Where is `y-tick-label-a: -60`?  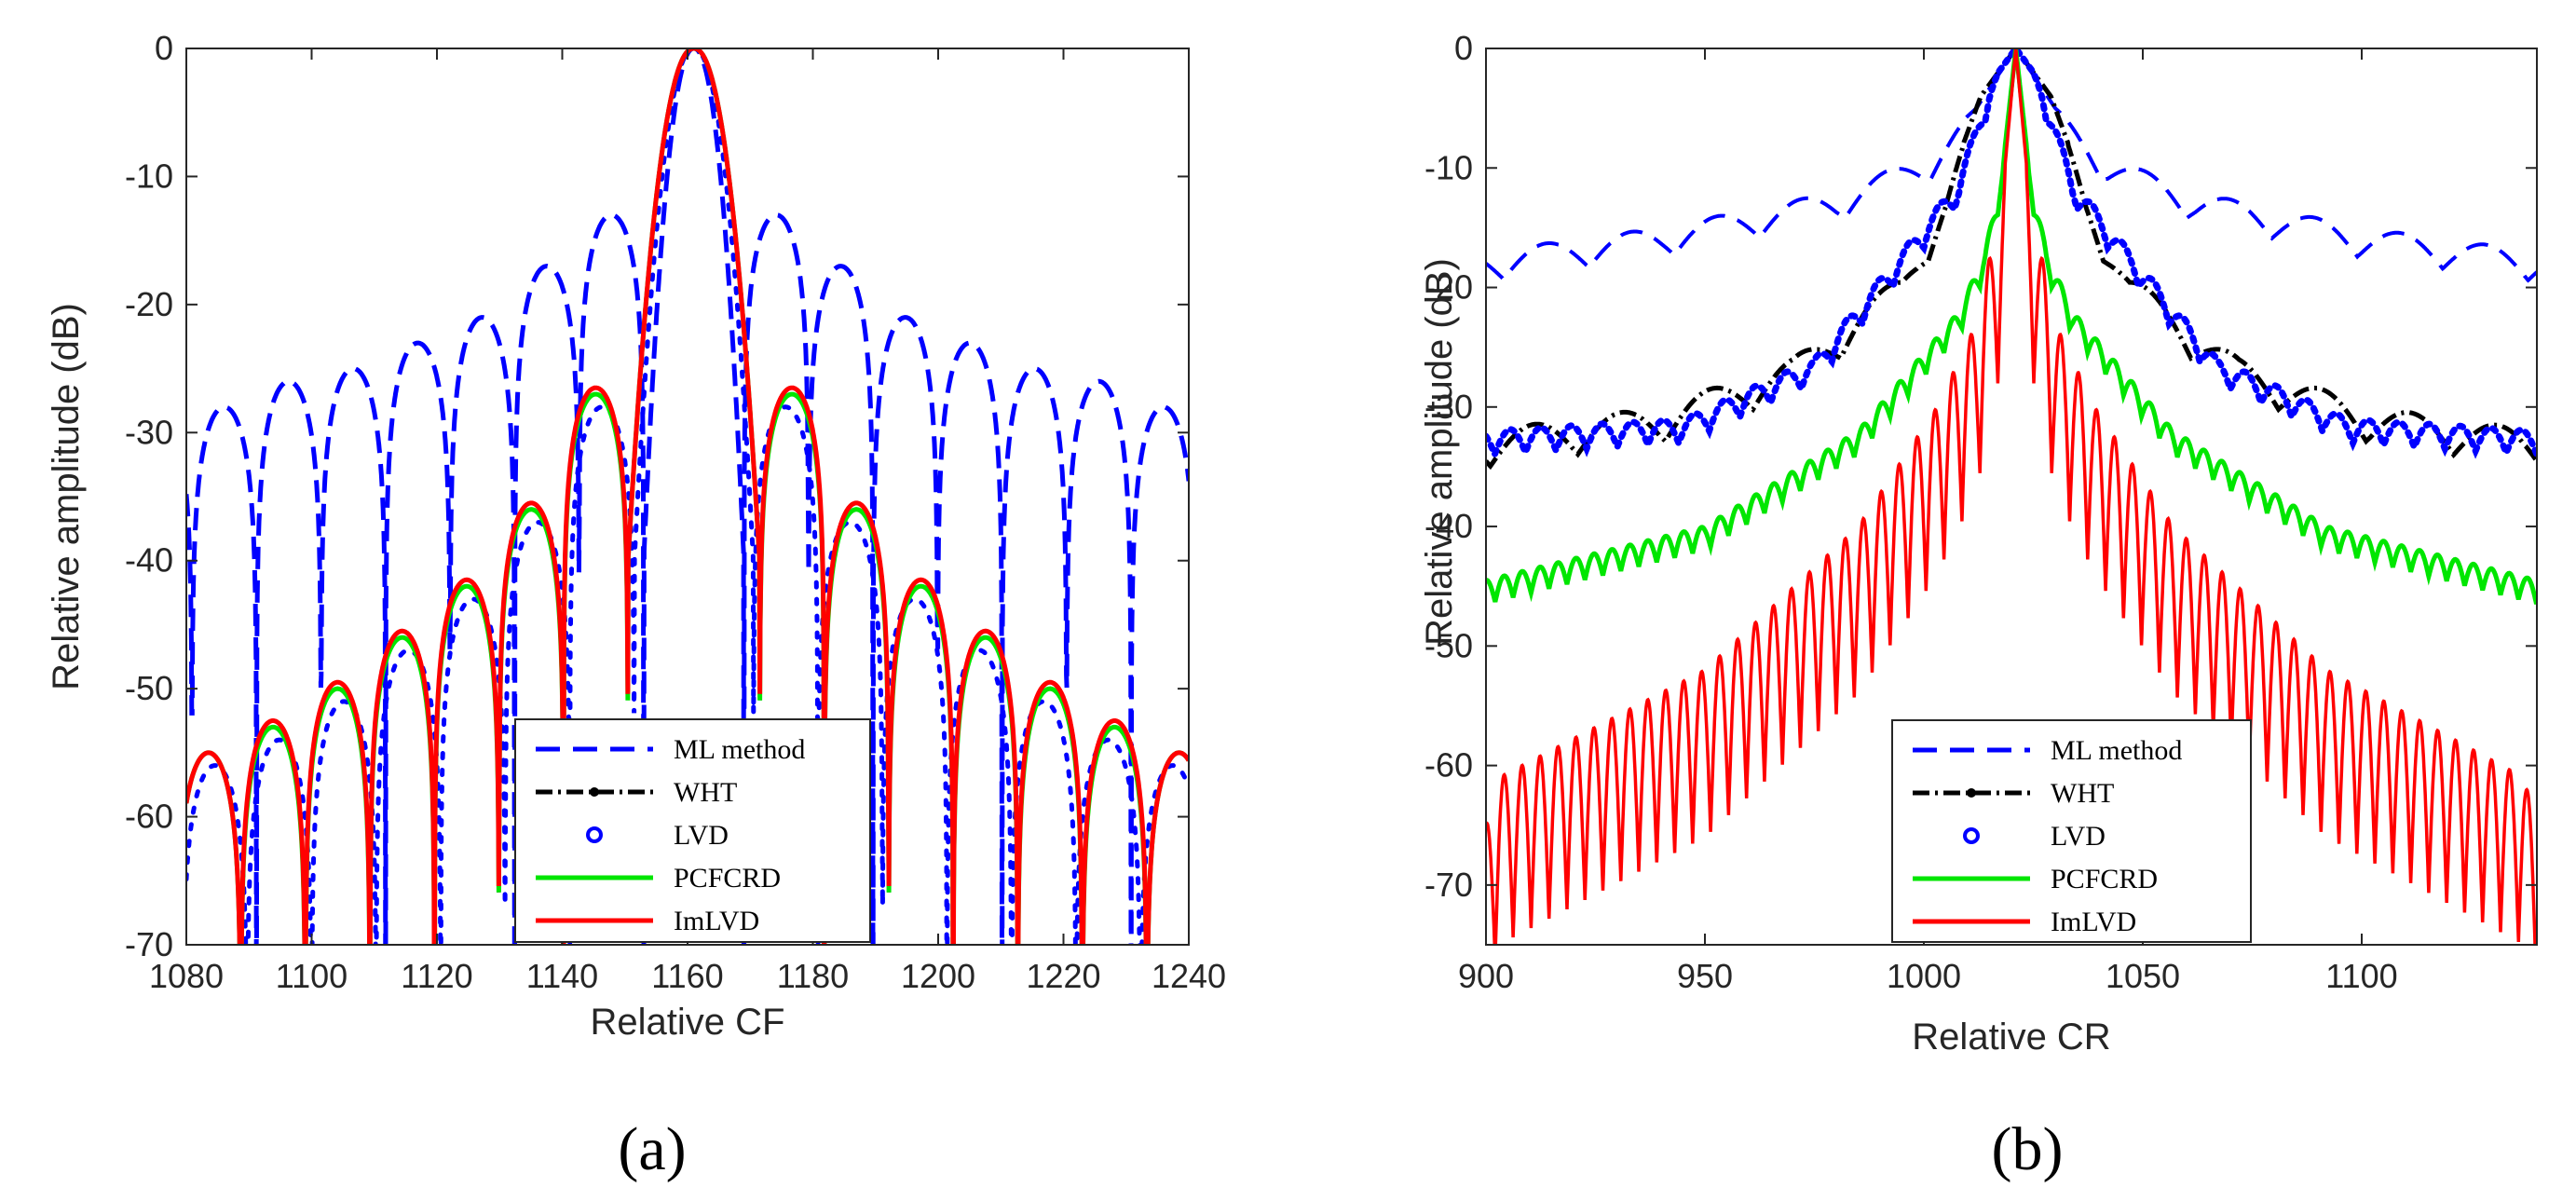
y-tick-label-a: -60 is located at coordinates (149, 817).